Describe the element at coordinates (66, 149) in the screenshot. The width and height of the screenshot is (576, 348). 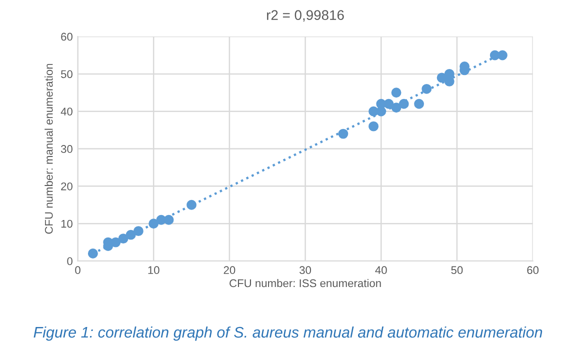
I see `y-tick-label: 30` at that location.